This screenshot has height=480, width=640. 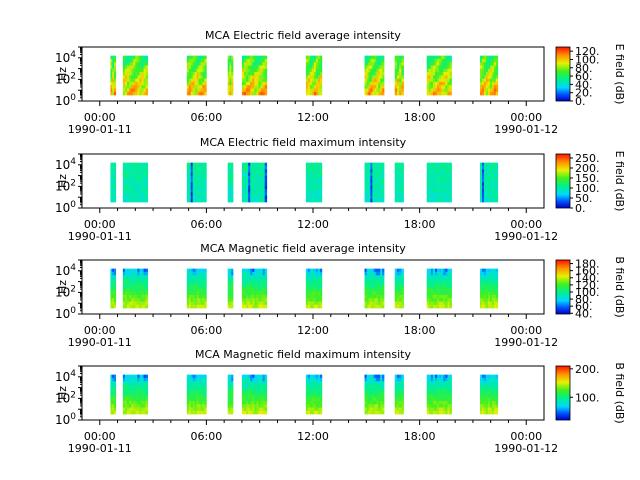 I want to click on x-tick-date-label: 1990-01-11, so click(x=100, y=342).